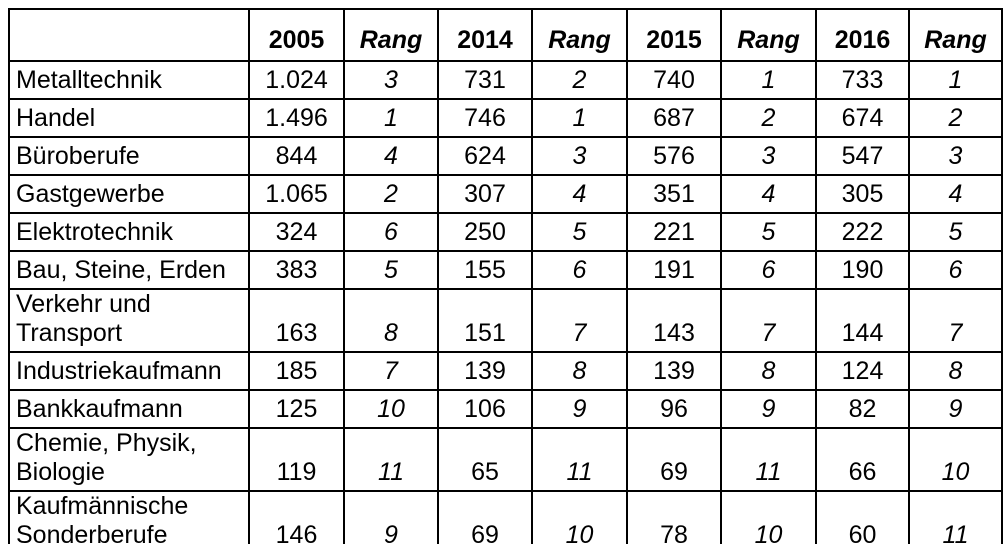  Describe the element at coordinates (129, 459) in the screenshot. I see `row-label: Chemie, Physik, Biologie` at that location.